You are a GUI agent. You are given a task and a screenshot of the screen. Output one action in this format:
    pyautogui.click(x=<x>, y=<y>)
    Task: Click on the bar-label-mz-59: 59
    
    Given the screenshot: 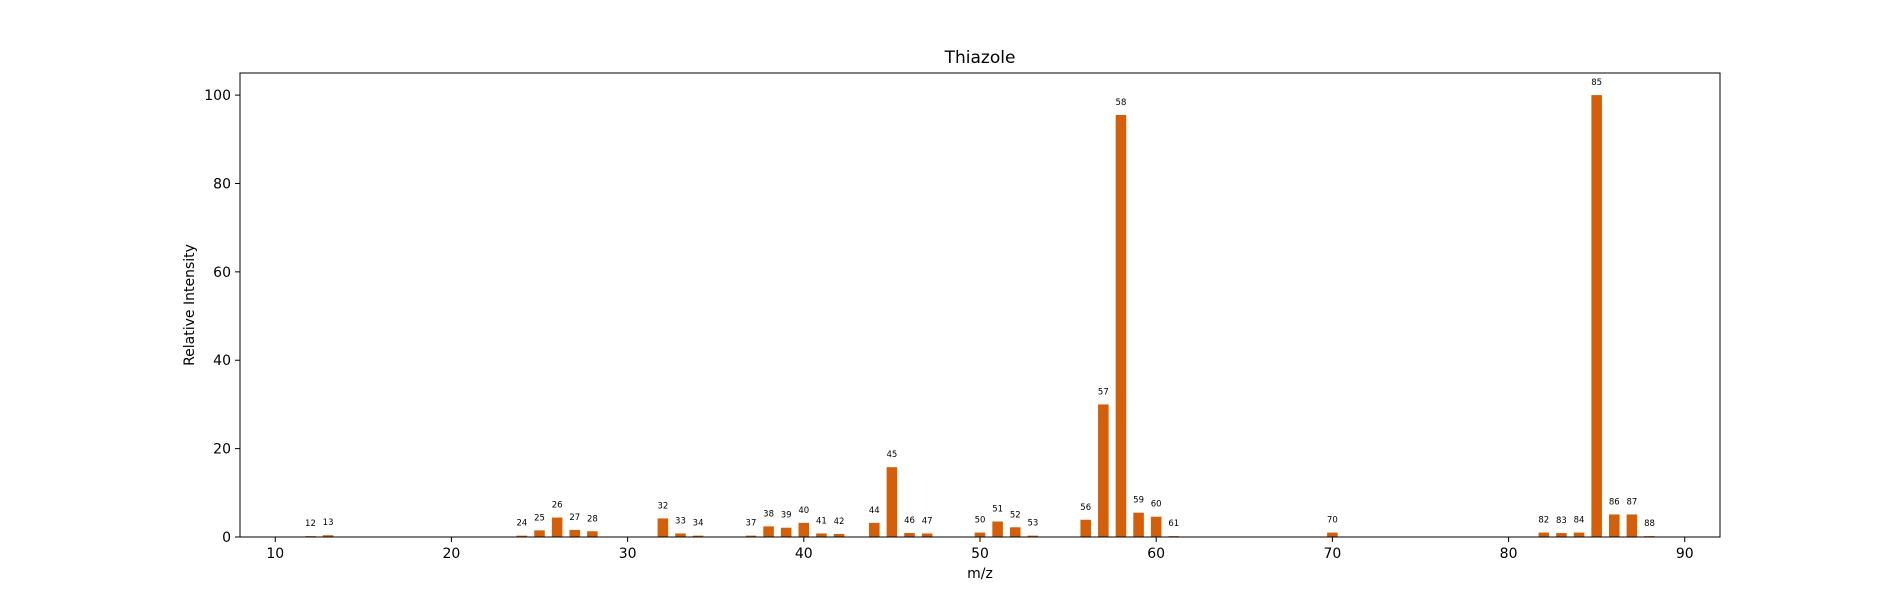 What is the action you would take?
    pyautogui.click(x=1138, y=501)
    